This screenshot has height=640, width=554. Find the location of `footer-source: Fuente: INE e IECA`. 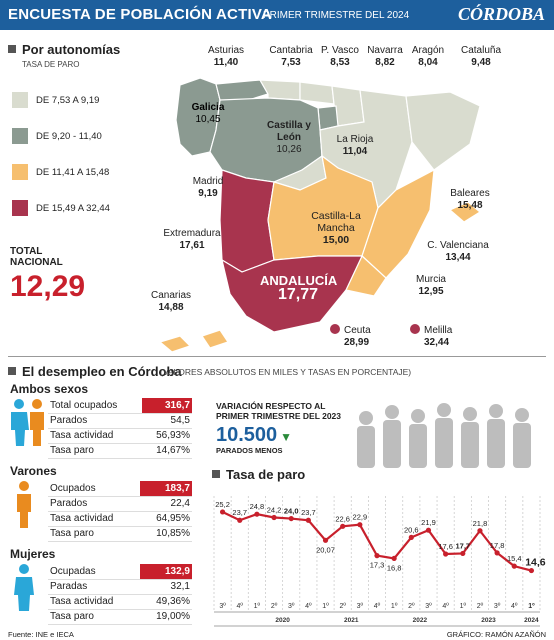

footer-source: Fuente: INE e IECA is located at coordinates (41, 634).